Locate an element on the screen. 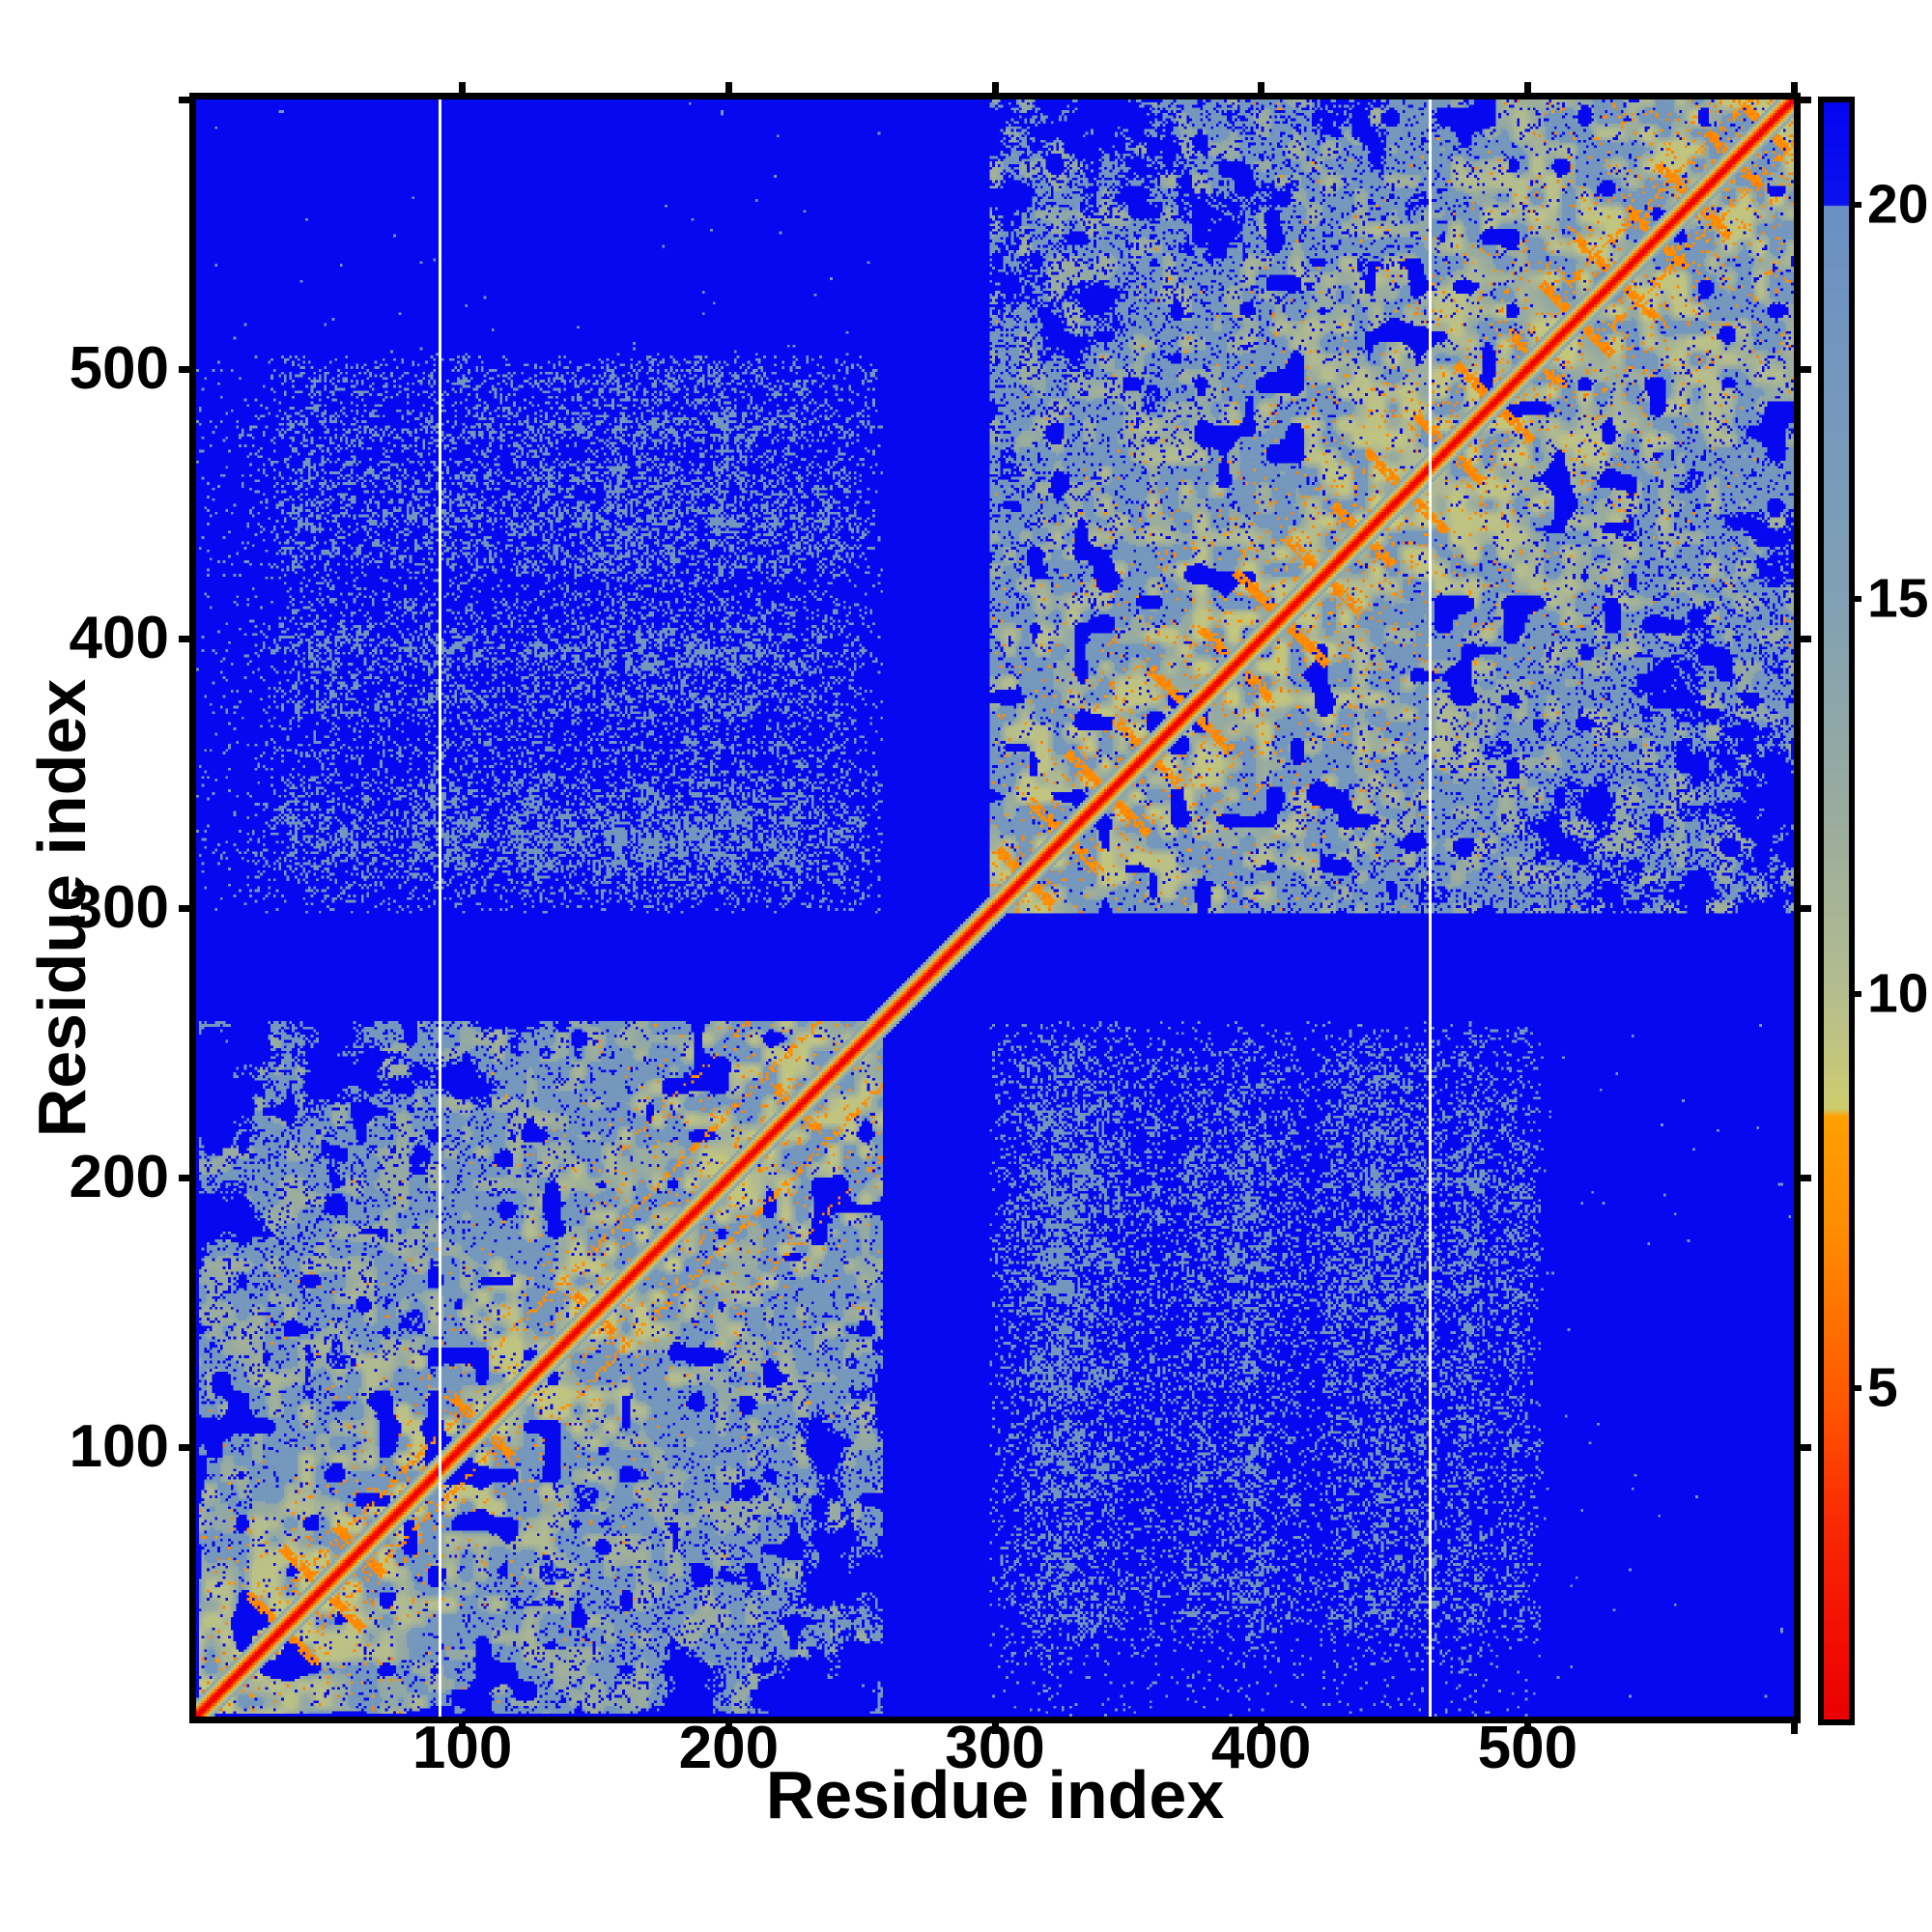  x-tick-label: 400 is located at coordinates (1261, 1748).